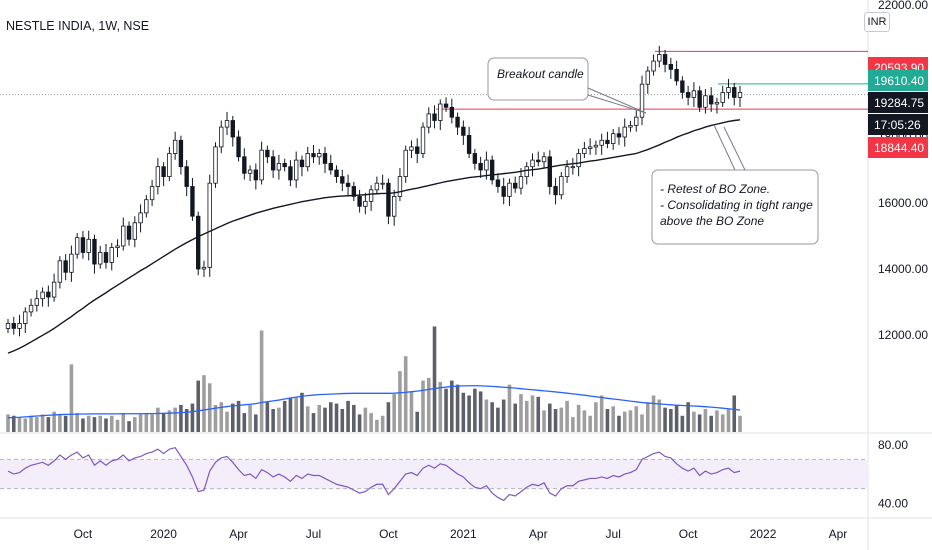 The image size is (932, 550). I want to click on time-tick-label: Oct, so click(388, 534).